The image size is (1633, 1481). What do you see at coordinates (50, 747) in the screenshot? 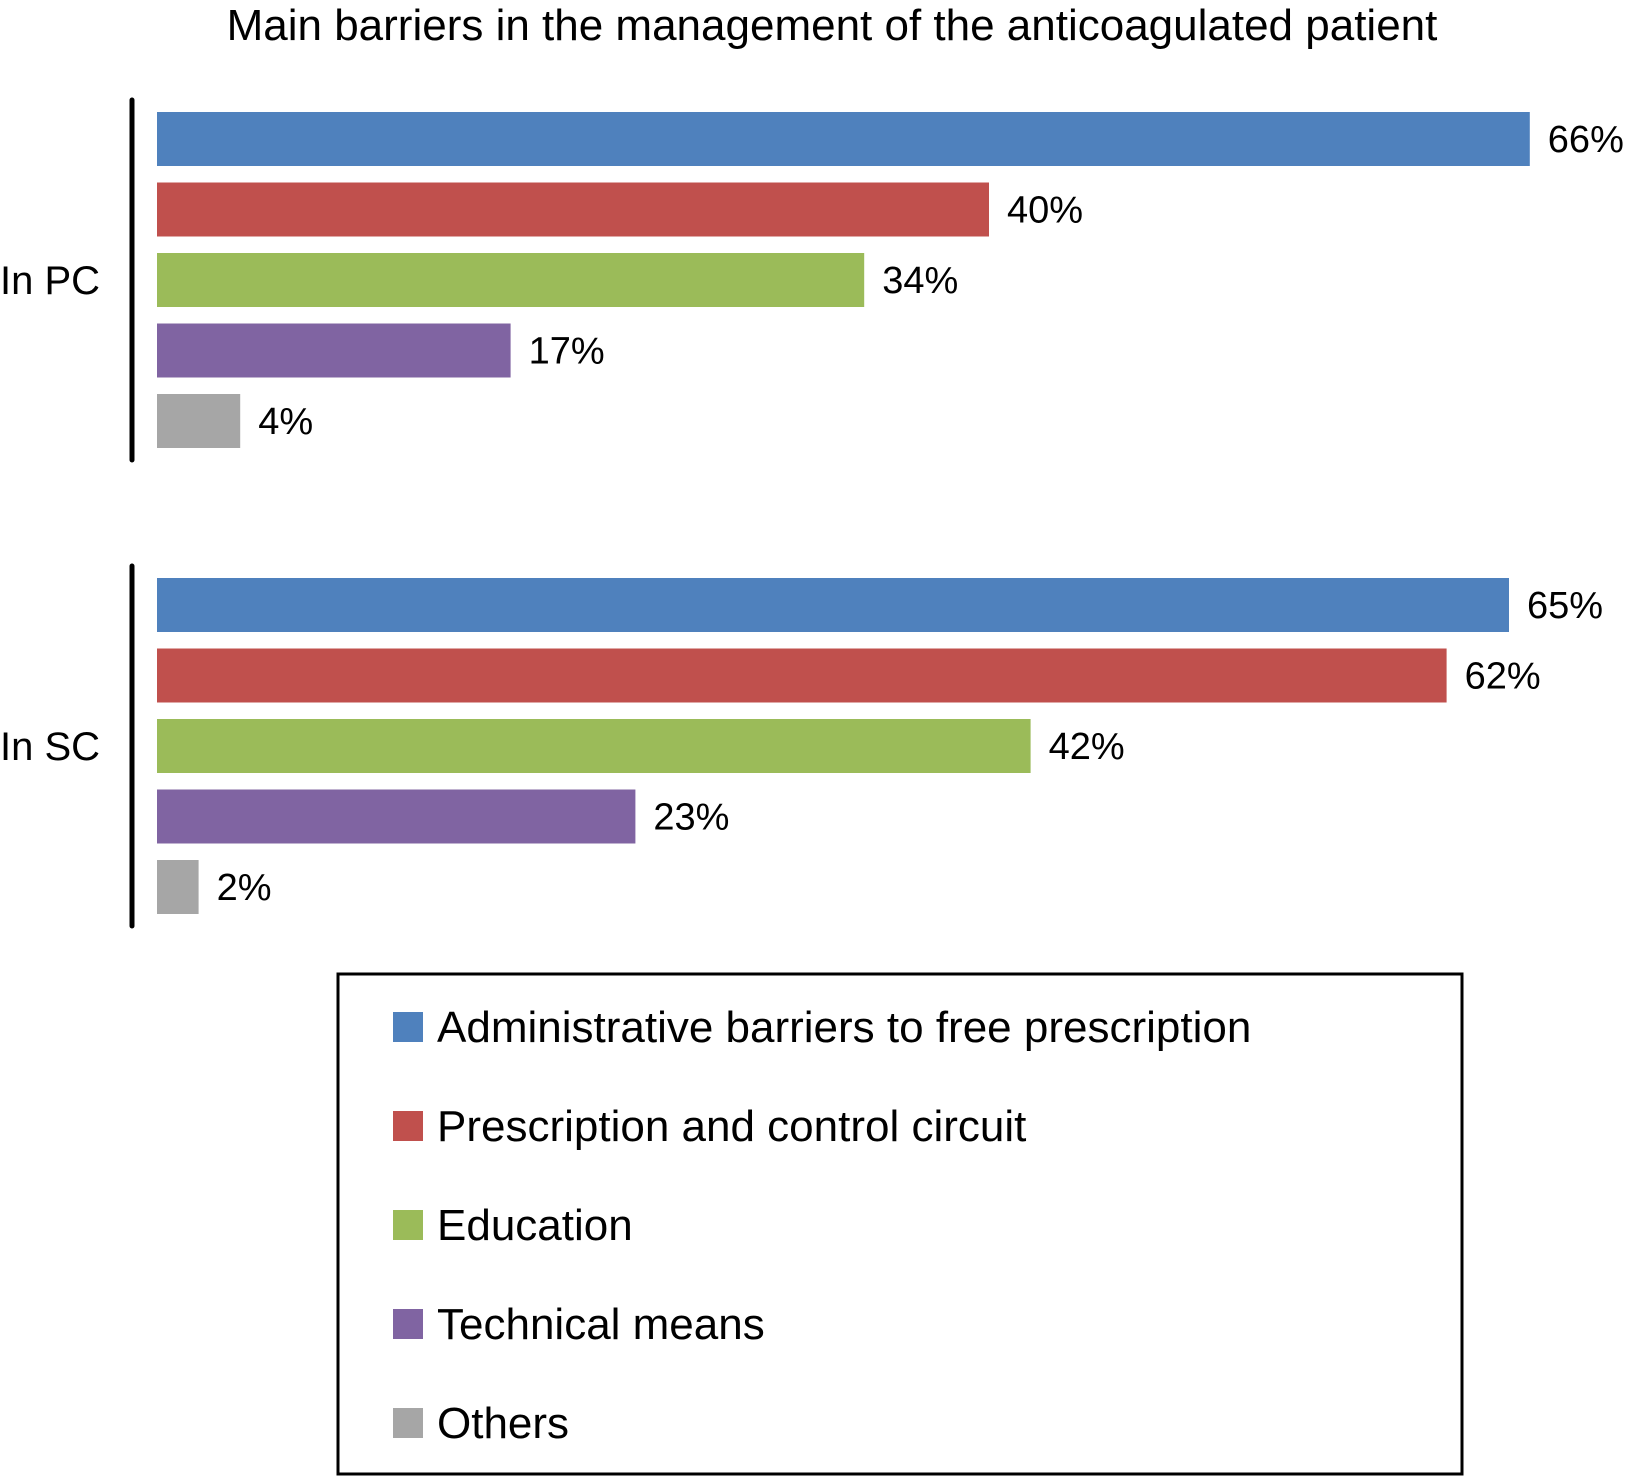
I see `group-label: In SC` at bounding box center [50, 747].